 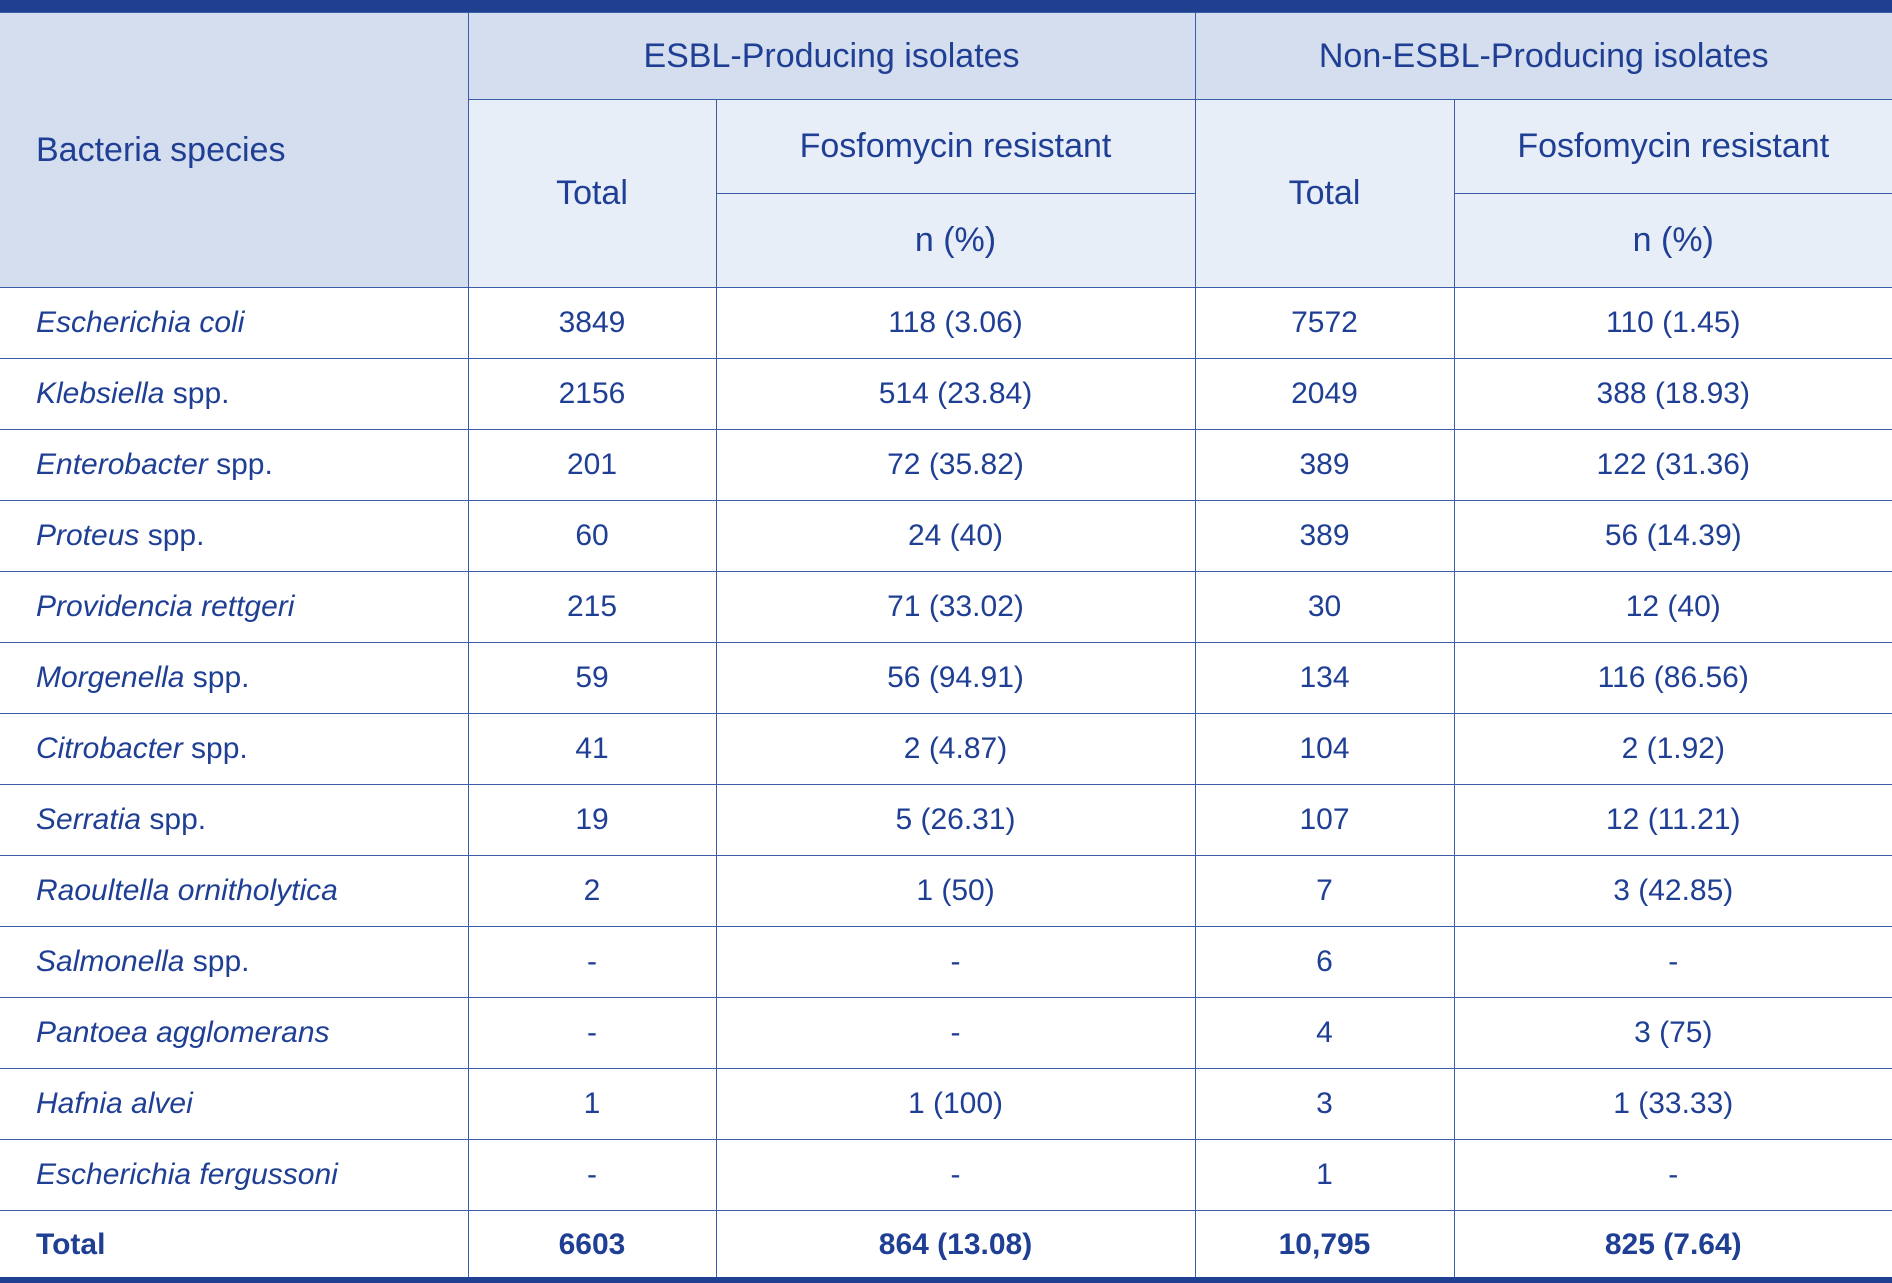 I want to click on species-header: Bacteria species, so click(x=234, y=150).